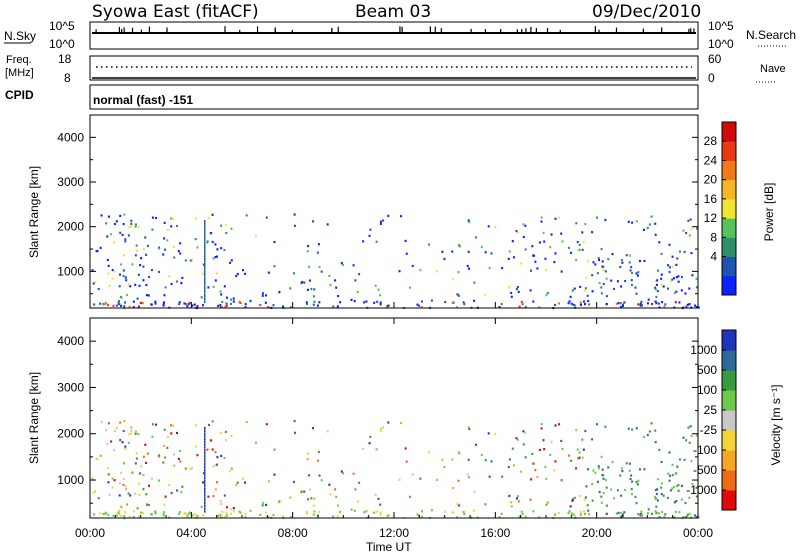 This screenshot has height=559, width=800. What do you see at coordinates (34, 418) in the screenshot?
I see `velocity-ylabel: Slant Range [km]` at bounding box center [34, 418].